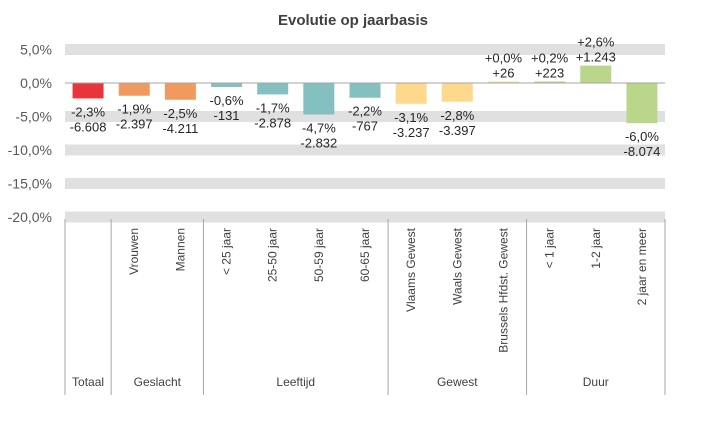  I want to click on data-label-pct: +0,2%, so click(550, 58).